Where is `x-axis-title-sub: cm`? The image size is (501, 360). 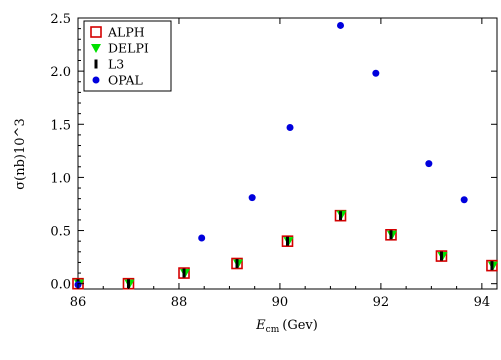 x-axis-title-sub: cm is located at coordinates (273, 330).